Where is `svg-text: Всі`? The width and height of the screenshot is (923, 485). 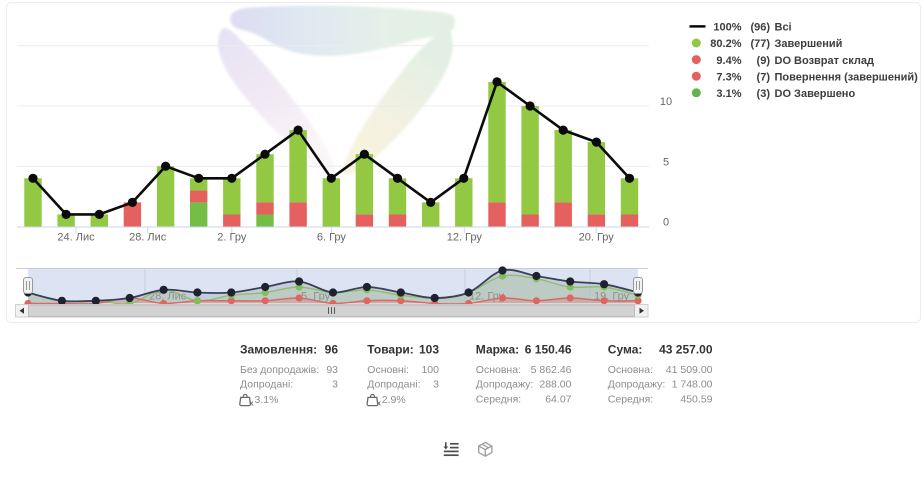 svg-text: Всі is located at coordinates (783, 28).